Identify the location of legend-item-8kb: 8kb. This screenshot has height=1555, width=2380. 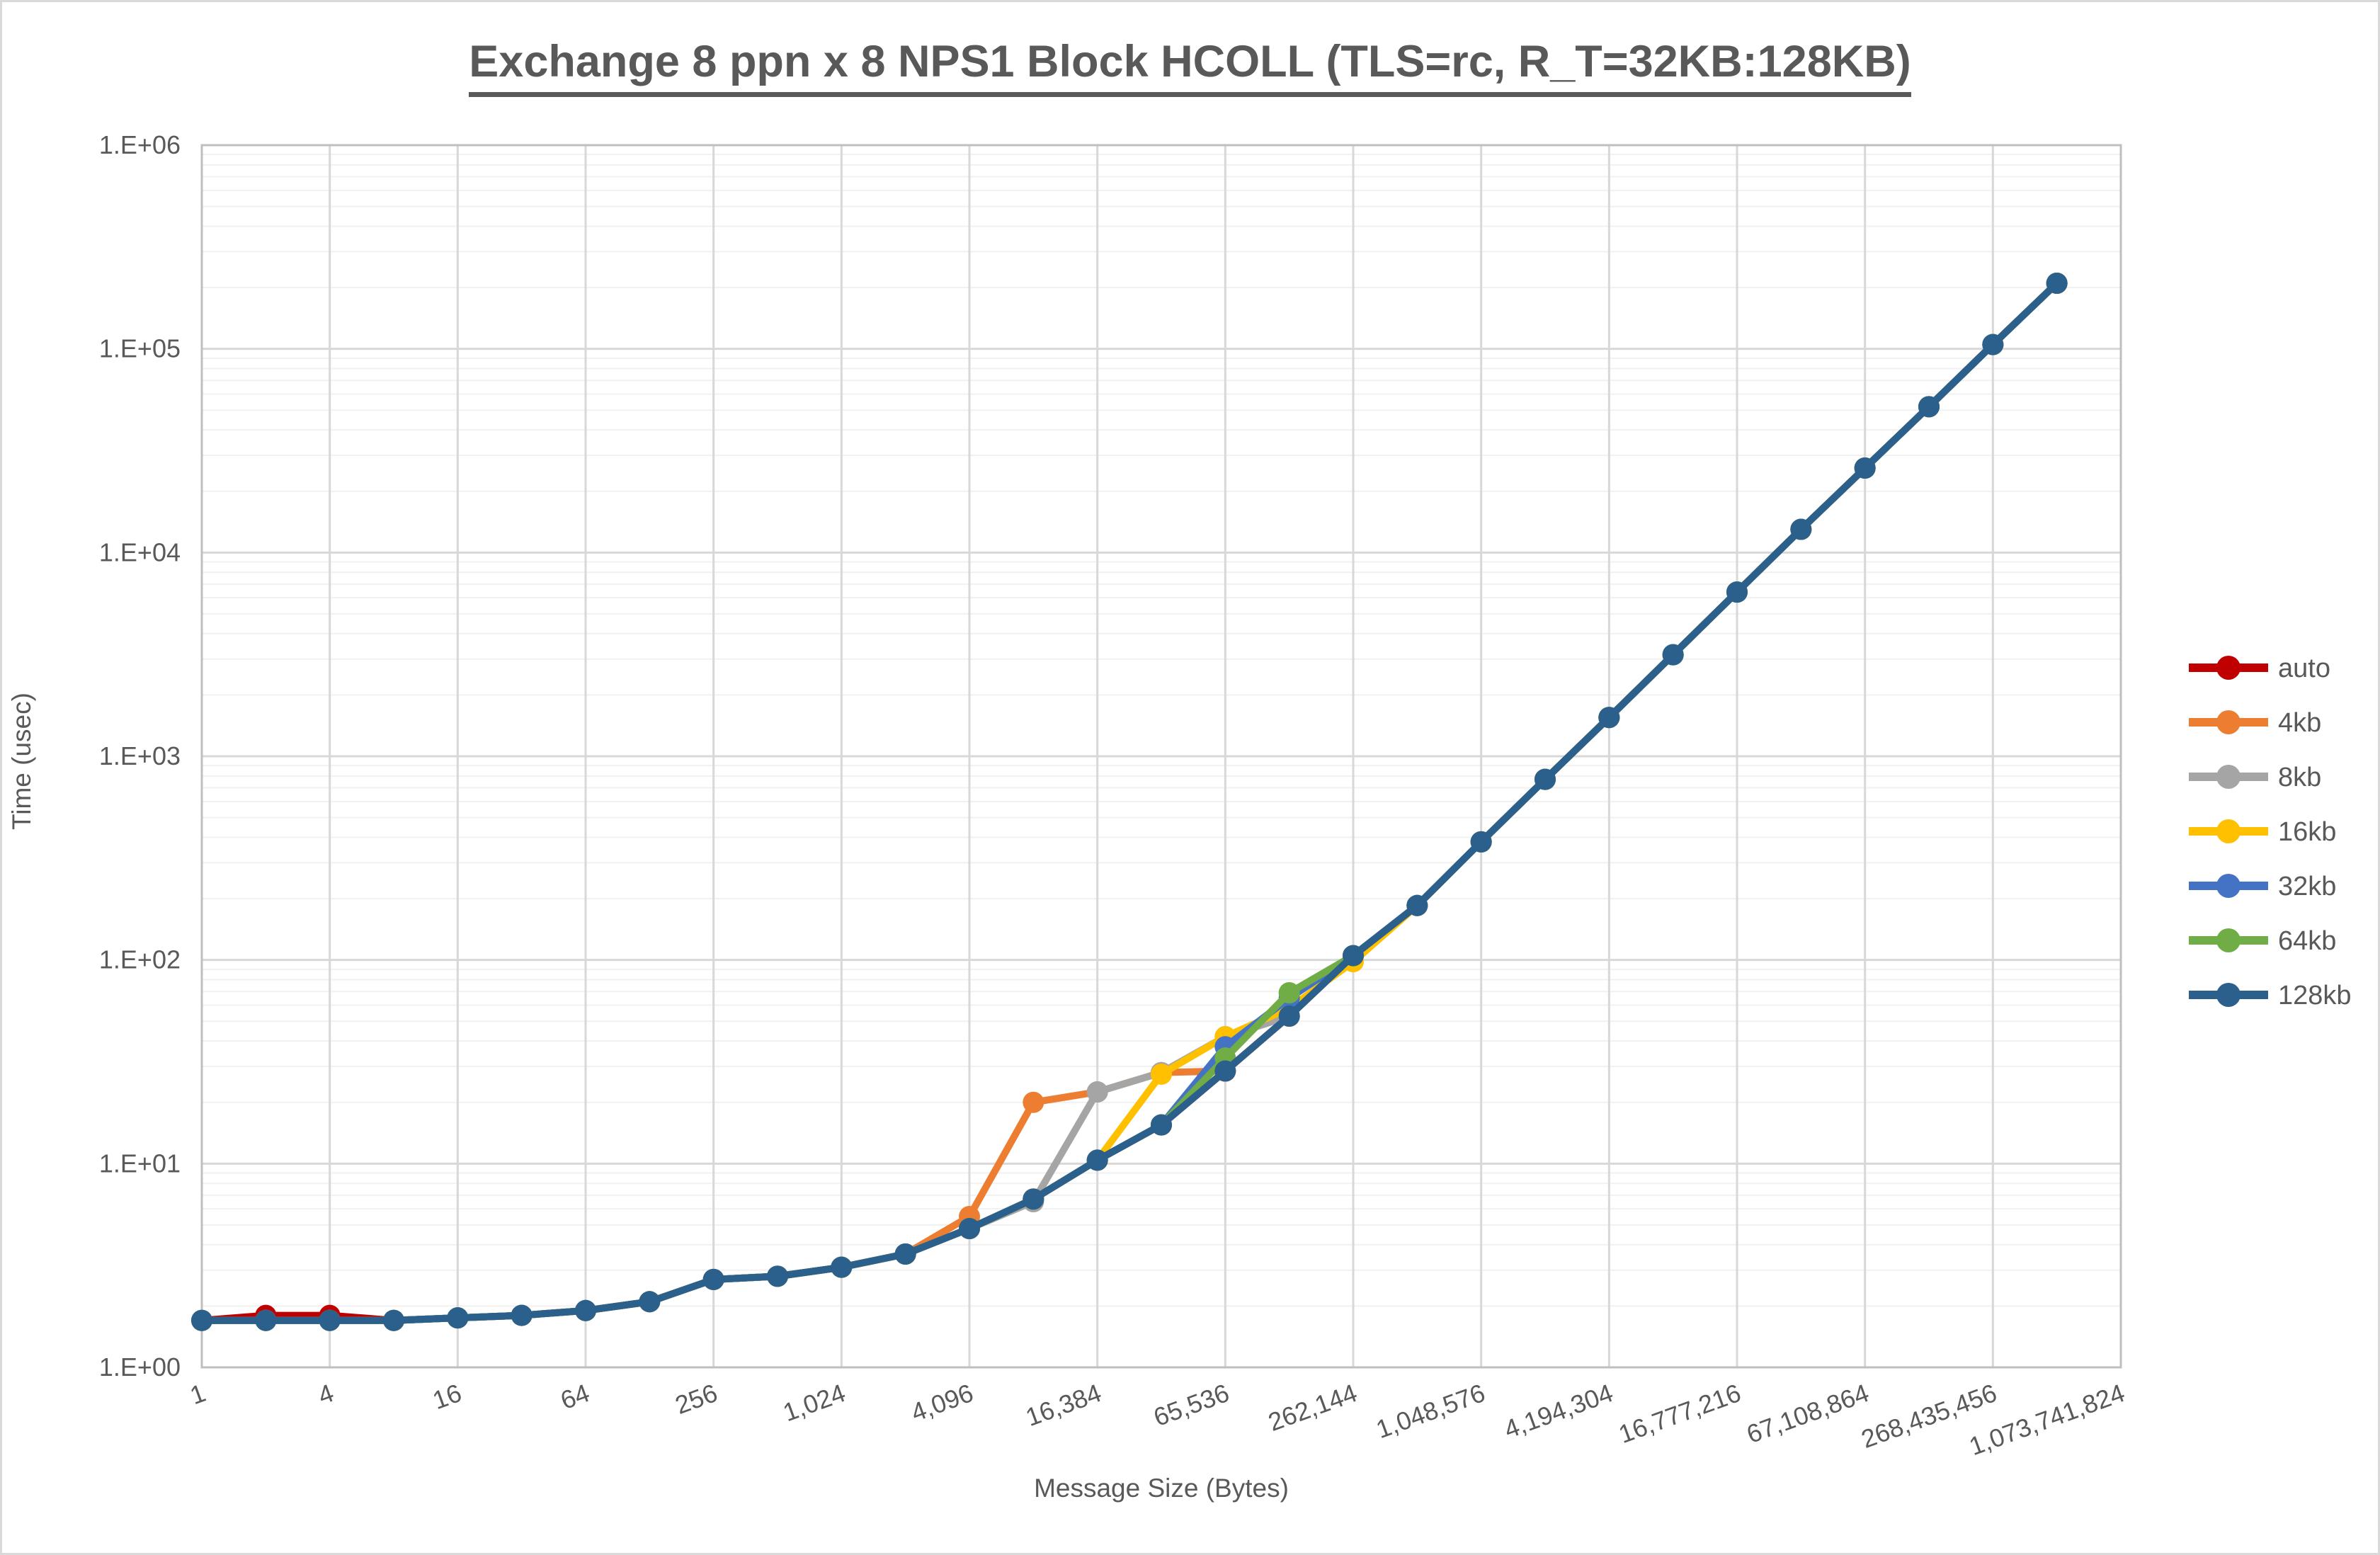
(2255, 777).